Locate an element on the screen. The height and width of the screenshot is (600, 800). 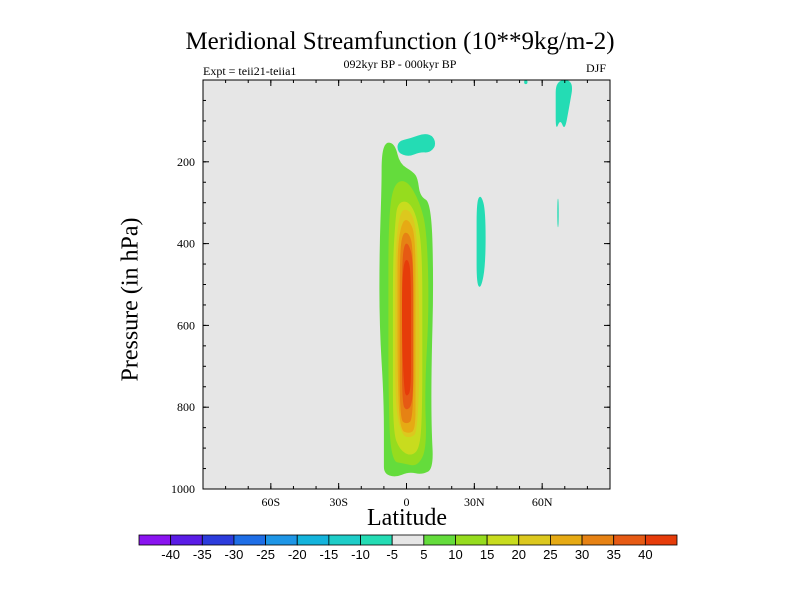
x-tick-label: 30S is located at coordinates (338, 502).